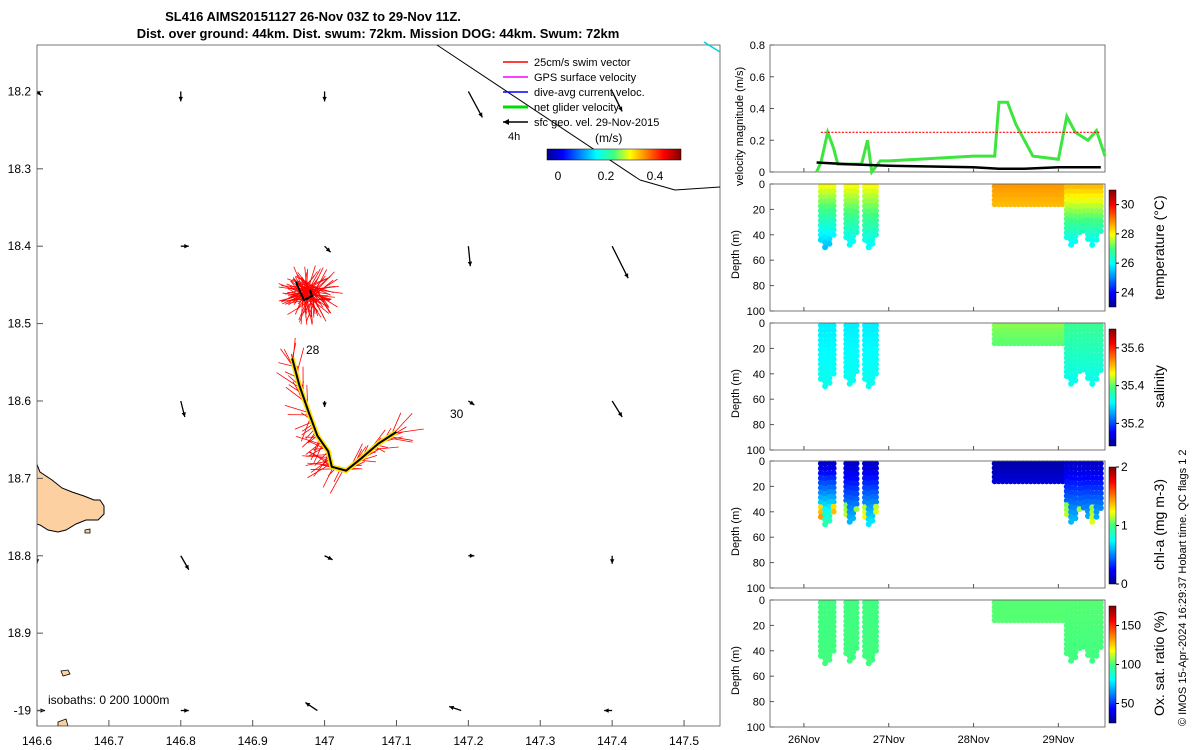 The height and width of the screenshot is (750, 1200). Describe the element at coordinates (762, 462) in the screenshot. I see `depth-tick-label: 0` at that location.